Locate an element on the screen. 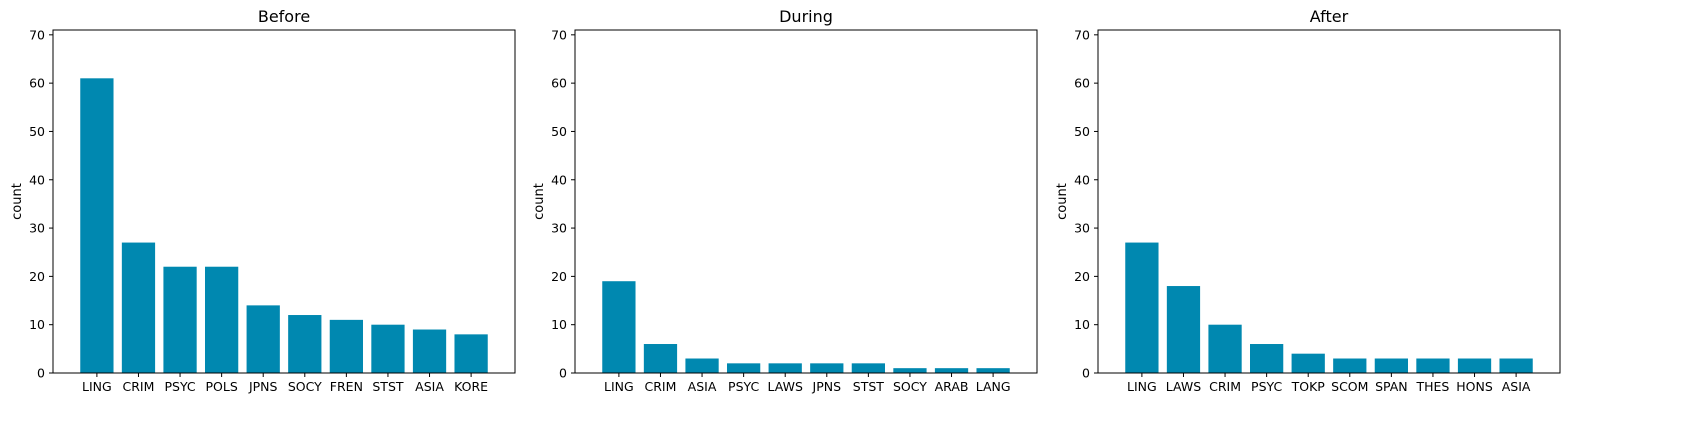 This screenshot has width=1686, height=435. bar-scom is located at coordinates (1350, 365).